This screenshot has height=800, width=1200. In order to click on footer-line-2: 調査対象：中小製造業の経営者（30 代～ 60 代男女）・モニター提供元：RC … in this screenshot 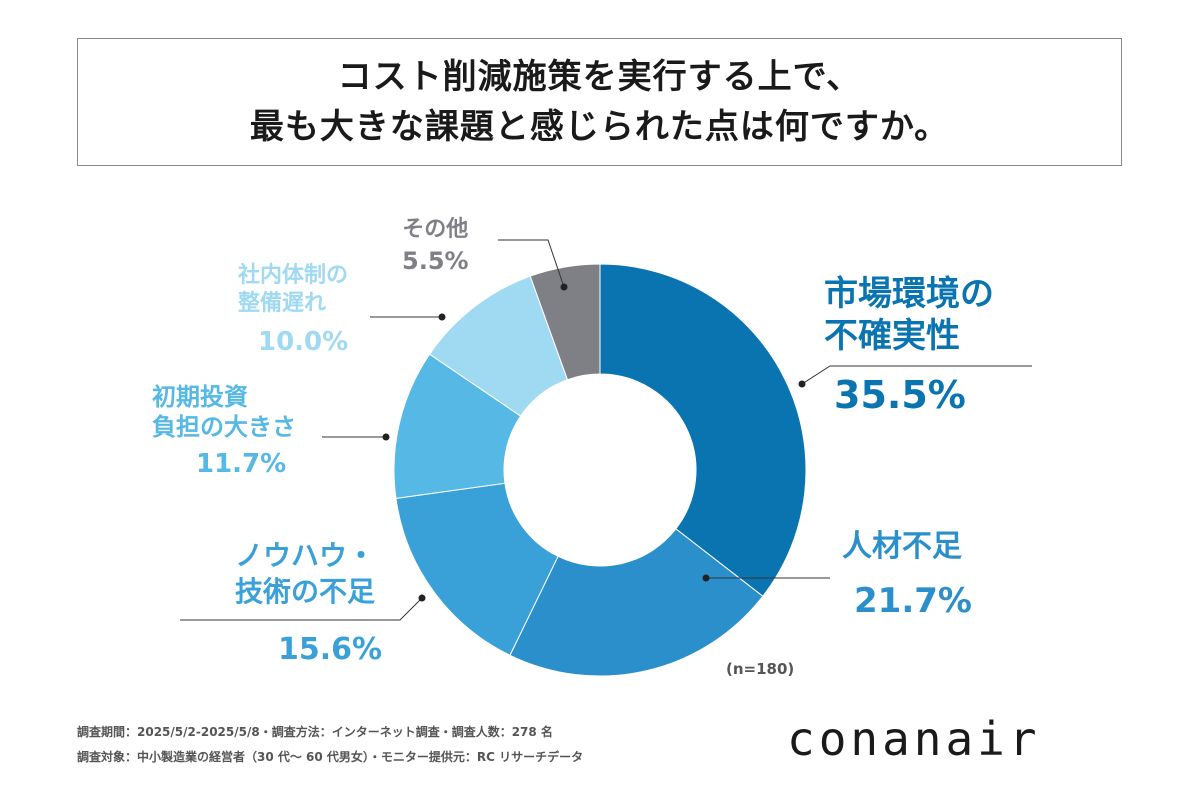, I will do `click(330, 757)`.